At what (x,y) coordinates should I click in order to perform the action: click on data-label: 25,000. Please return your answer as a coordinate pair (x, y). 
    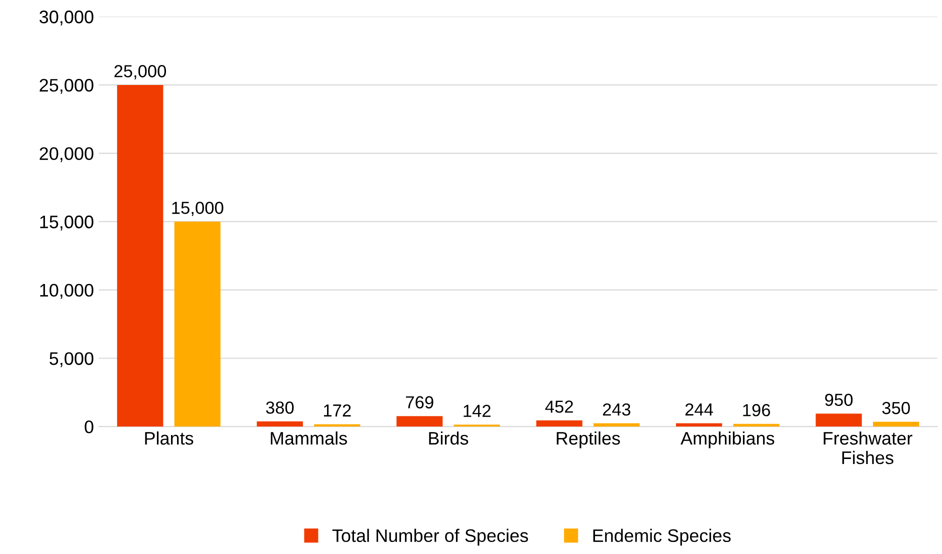
    Looking at the image, I should click on (140, 72).